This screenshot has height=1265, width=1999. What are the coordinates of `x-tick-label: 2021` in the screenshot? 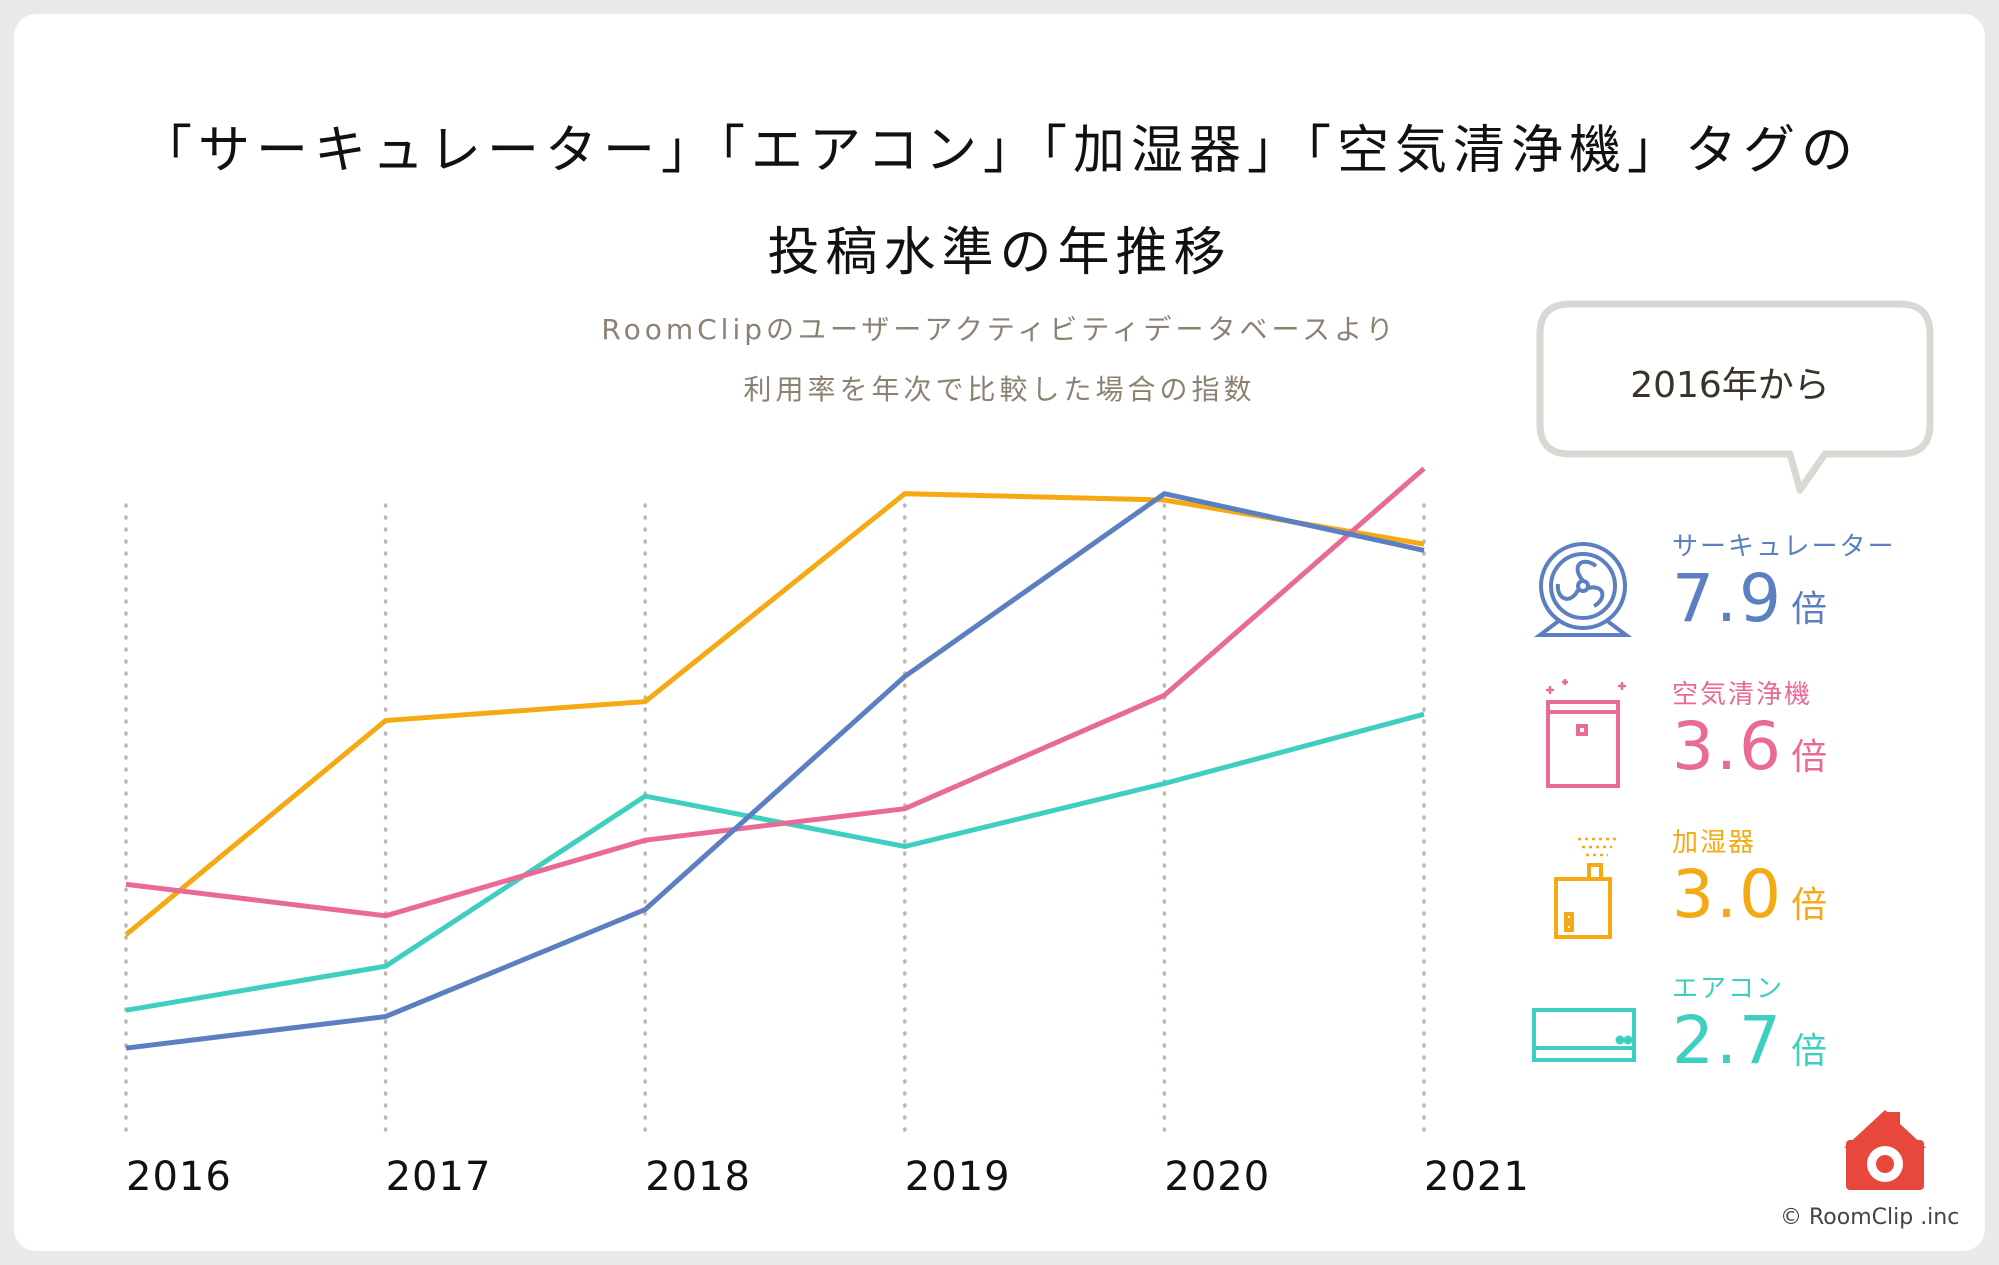 It's located at (1477, 1177).